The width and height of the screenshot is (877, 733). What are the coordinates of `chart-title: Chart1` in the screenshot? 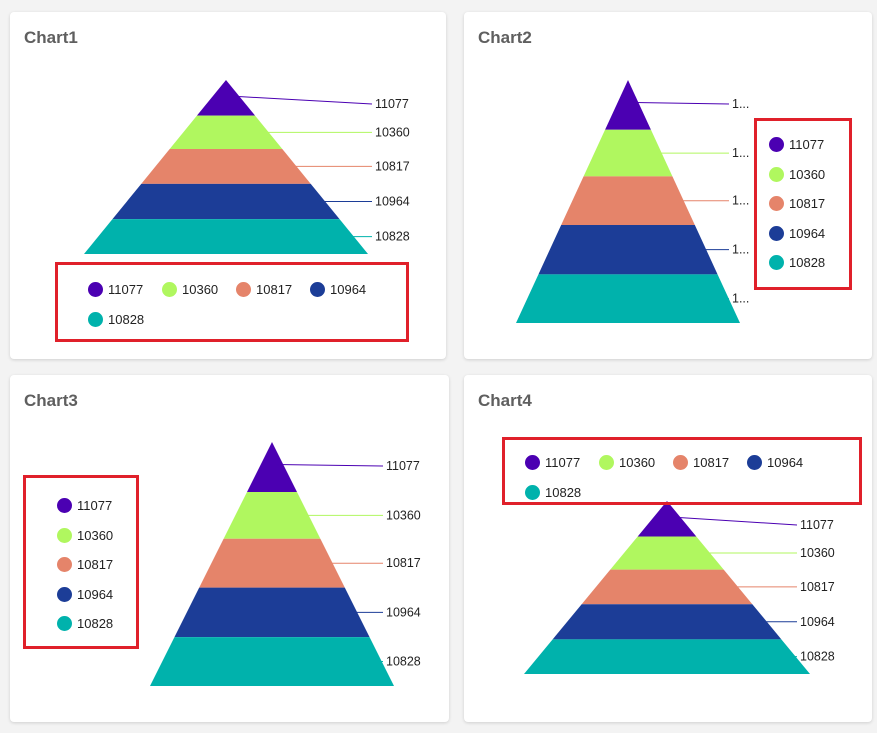 It's located at (51, 37).